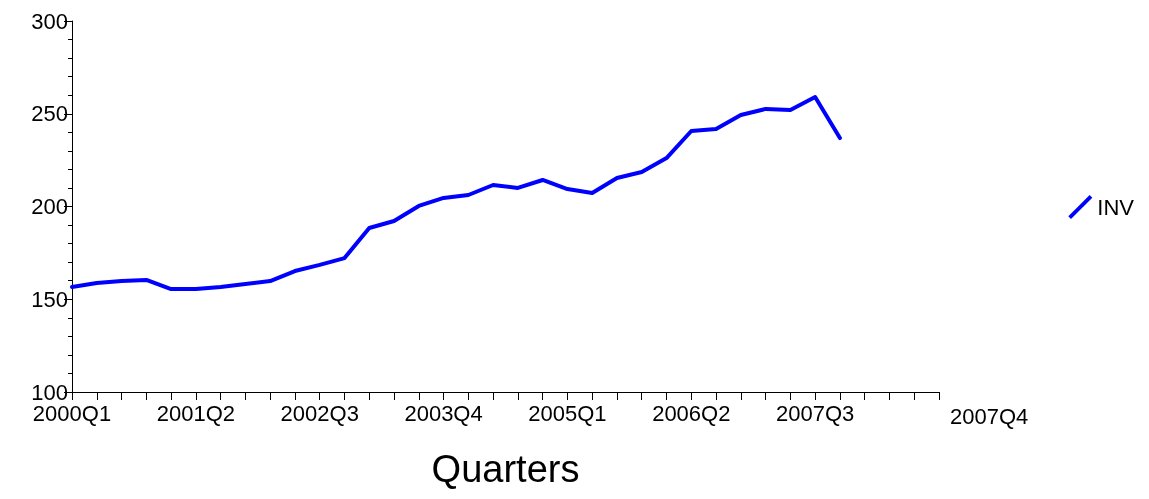 Image resolution: width=1149 pixels, height=499 pixels. Describe the element at coordinates (49, 206) in the screenshot. I see `y-tick-label: 200` at that location.